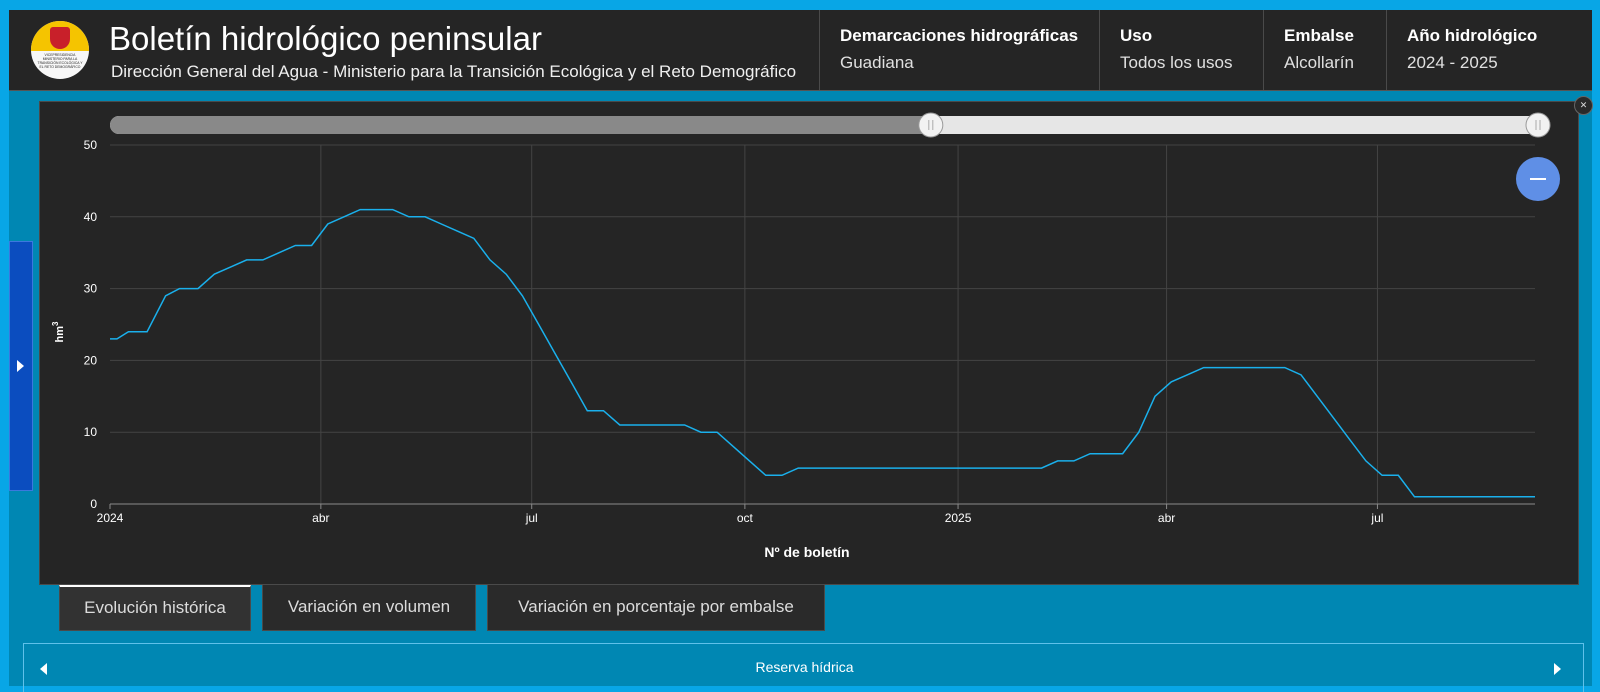 This screenshot has width=1600, height=692. I want to click on bottom-panel-title: Reserva hídrica, so click(804, 667).